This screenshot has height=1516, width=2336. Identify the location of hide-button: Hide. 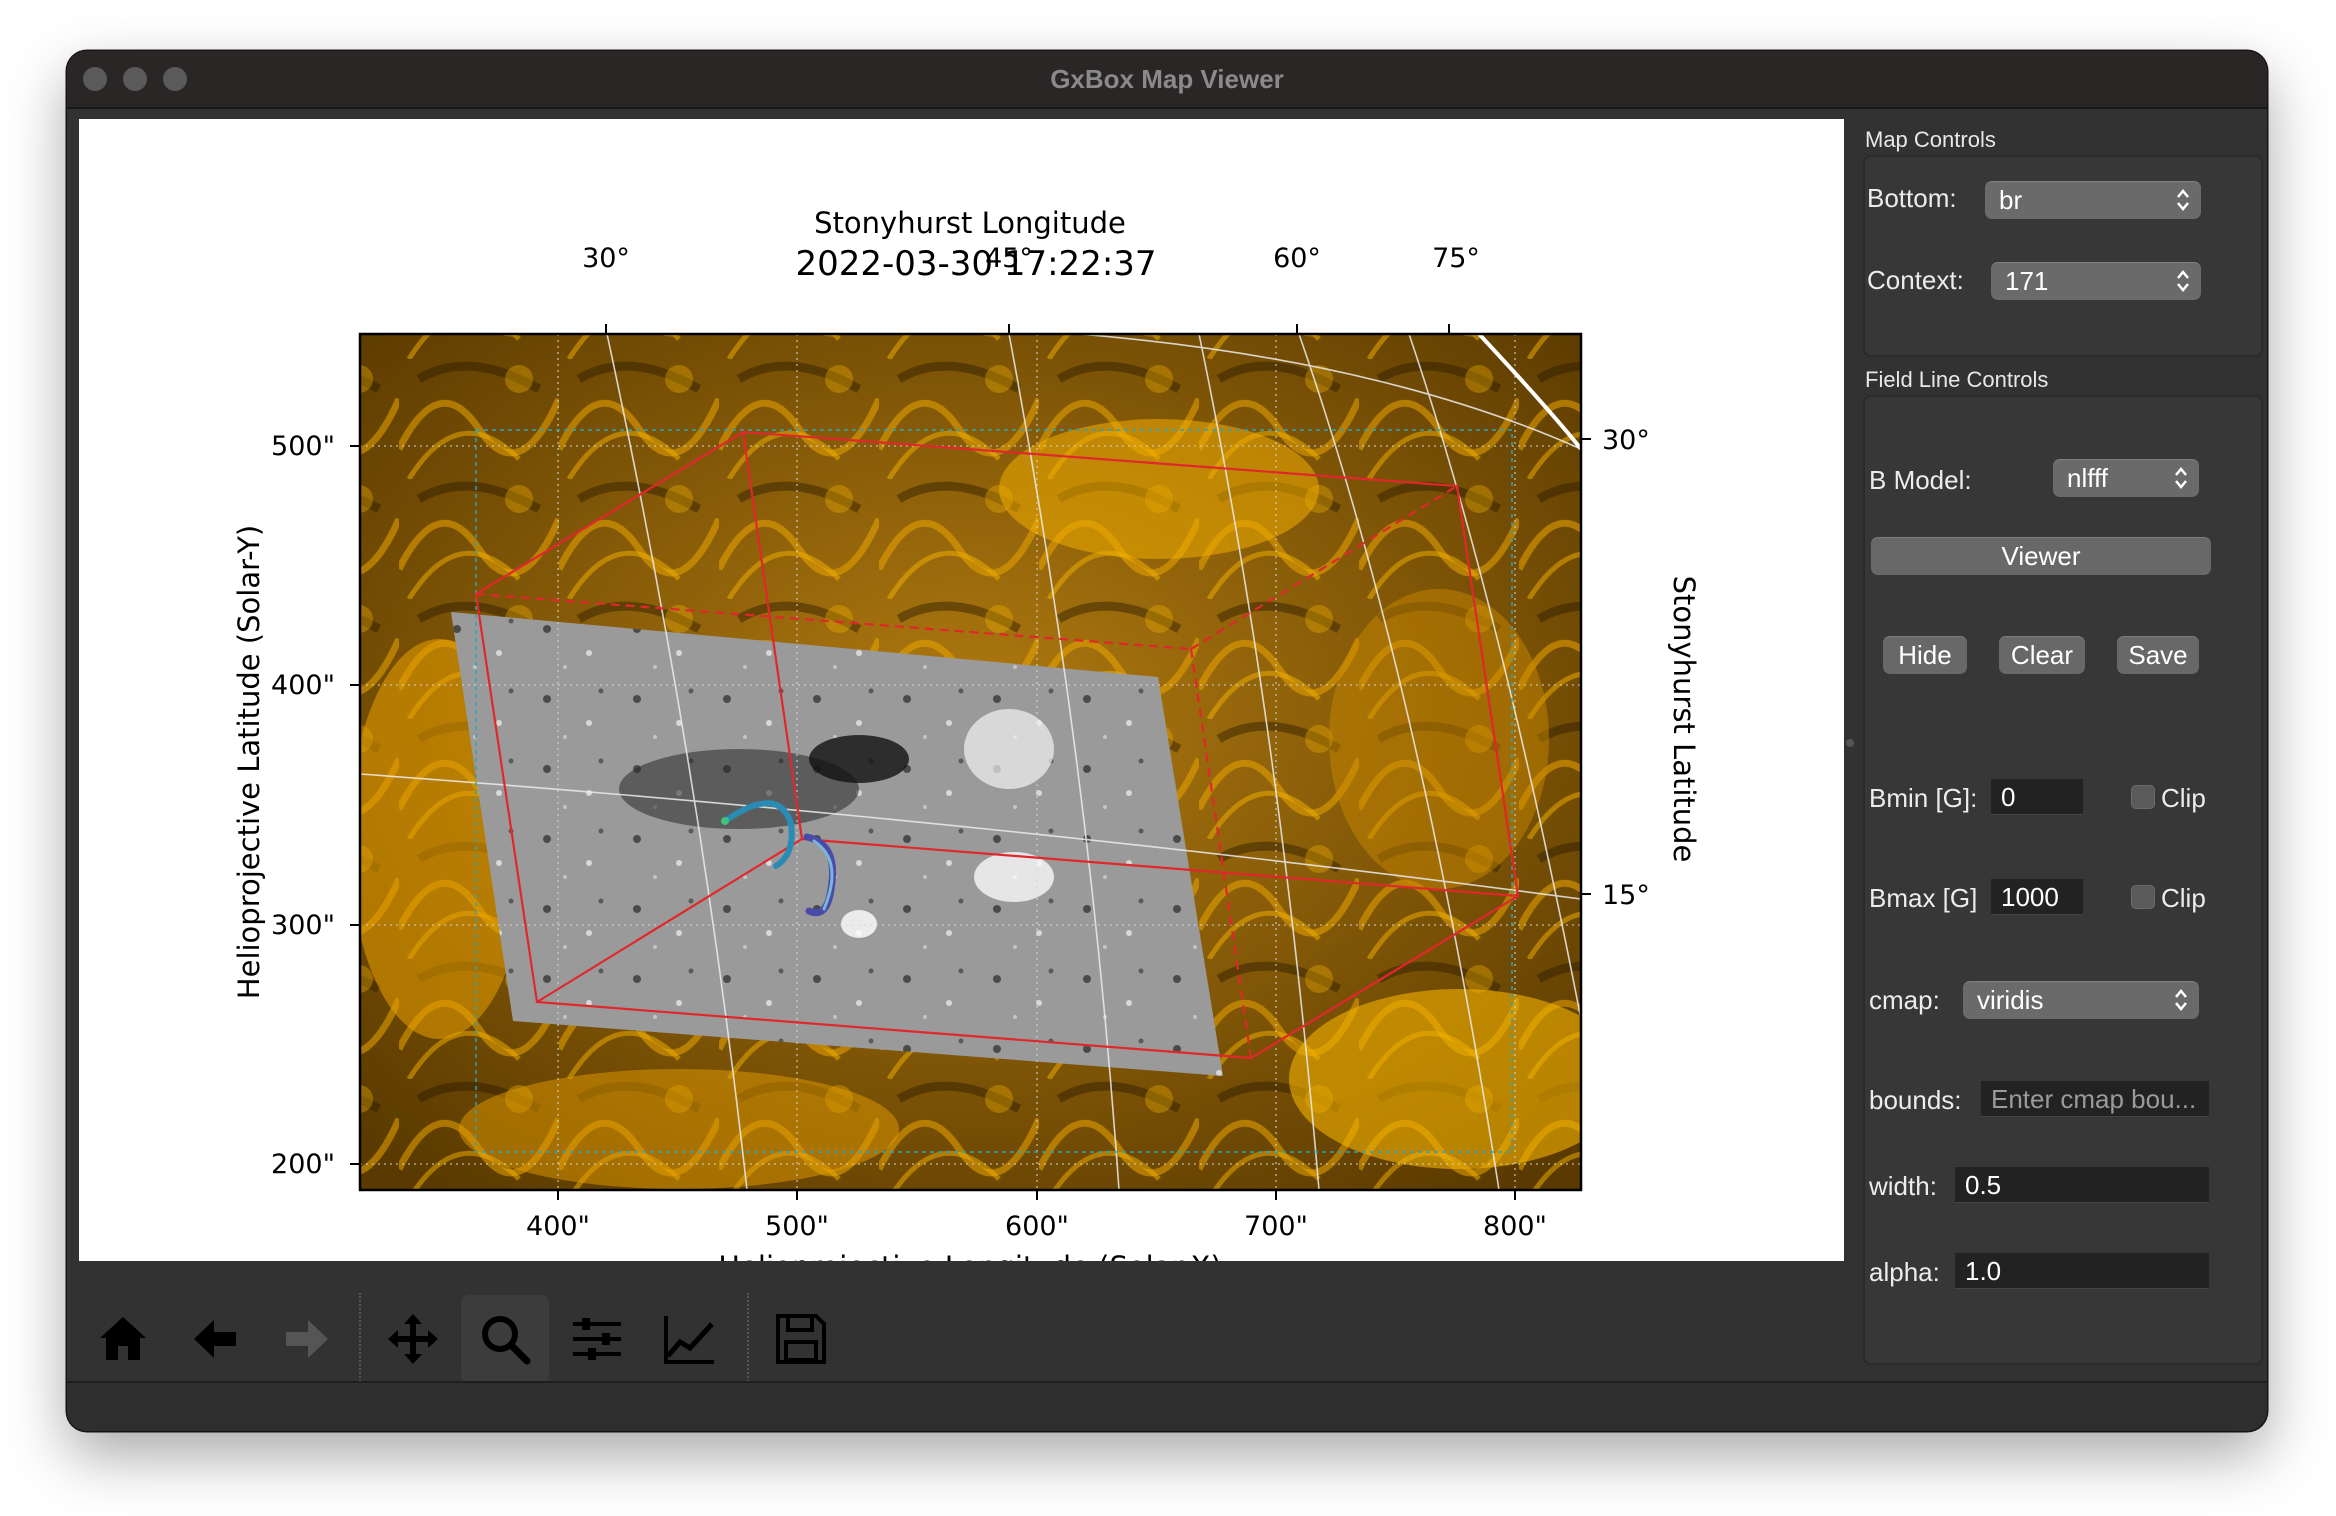
(1925, 655).